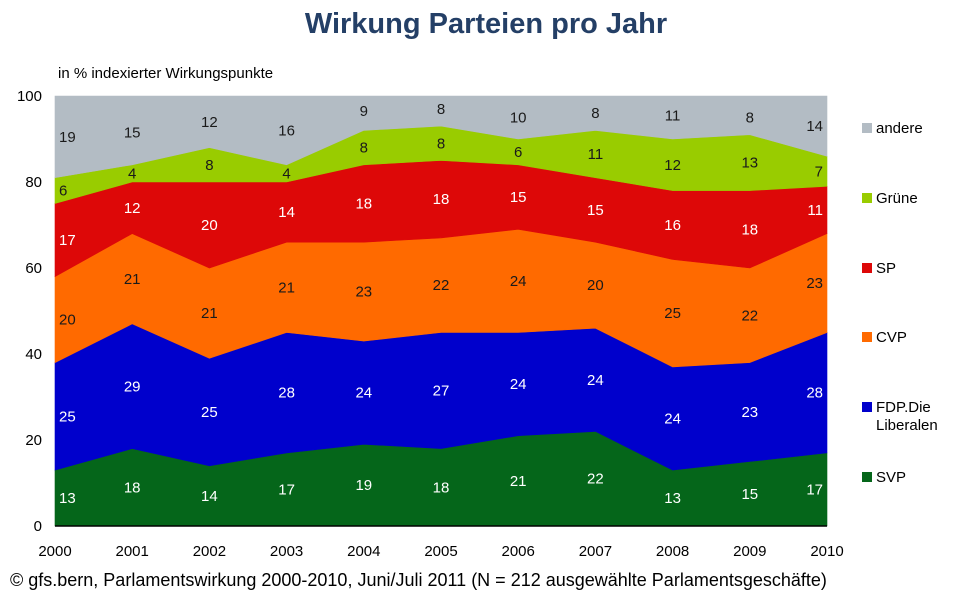 The image size is (972, 604). What do you see at coordinates (891, 477) in the screenshot?
I see `legend-label: SVP` at bounding box center [891, 477].